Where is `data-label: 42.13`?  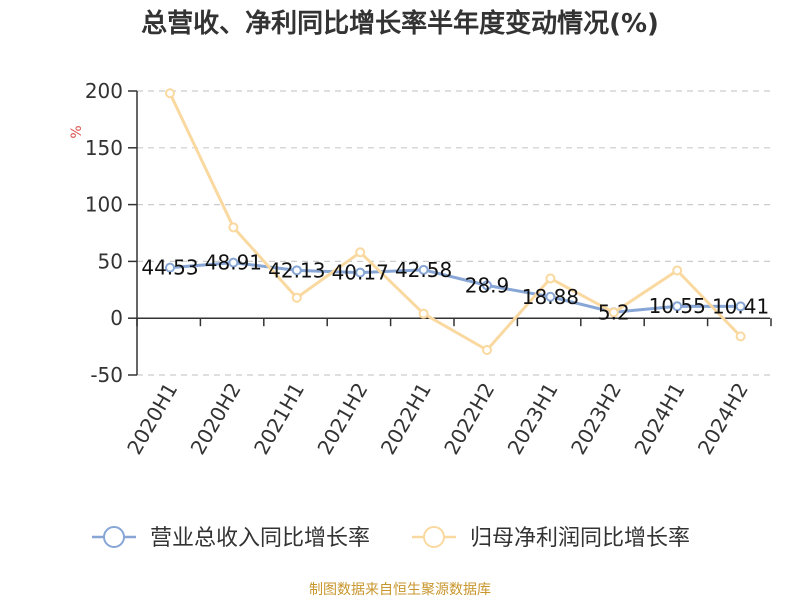 data-label: 42.13 is located at coordinates (296, 270).